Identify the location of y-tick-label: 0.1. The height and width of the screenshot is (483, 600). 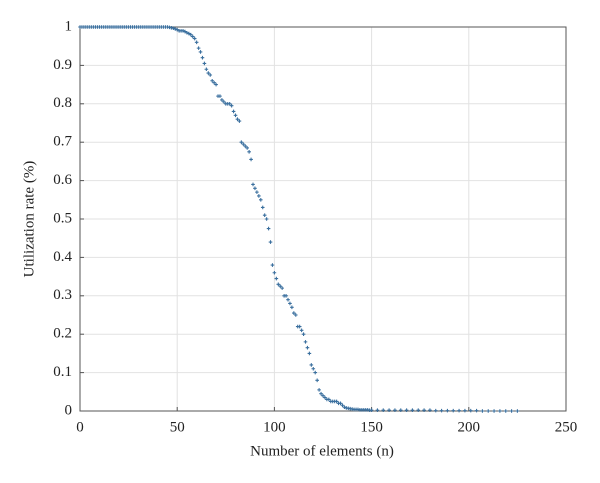
(62, 372).